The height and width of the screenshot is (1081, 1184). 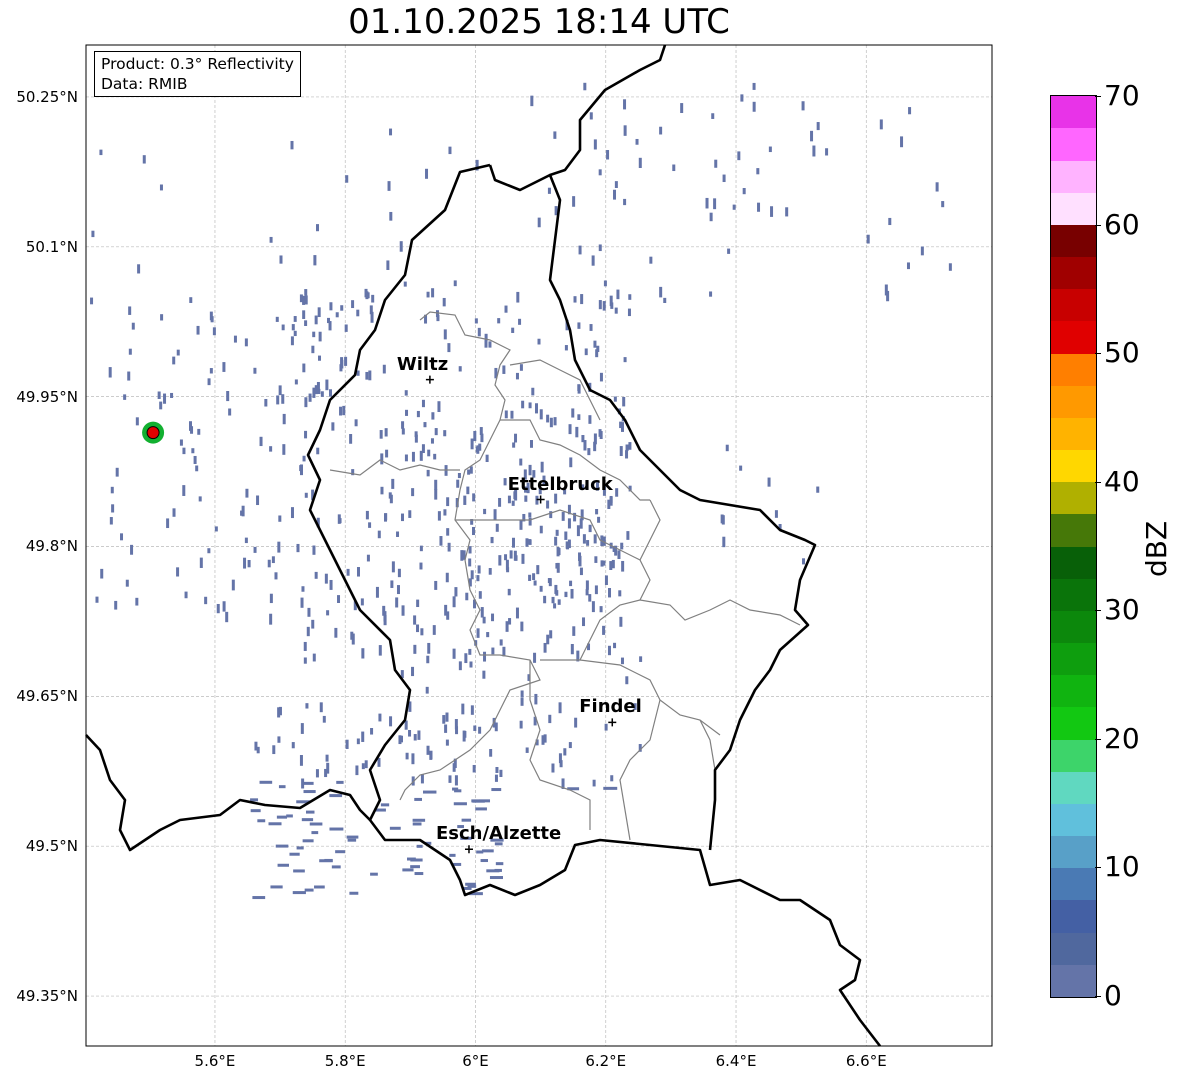 What do you see at coordinates (1122, 738) in the screenshot?
I see `colorbar-tick-label: 20` at bounding box center [1122, 738].